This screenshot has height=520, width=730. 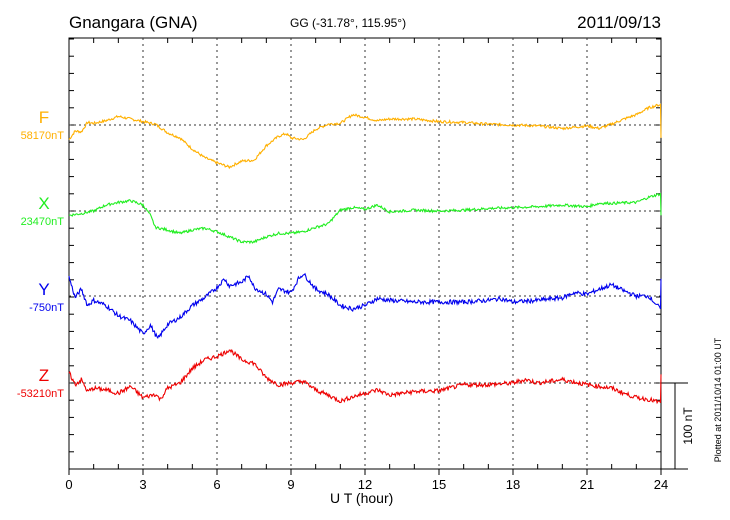 What do you see at coordinates (46, 308) in the screenshot?
I see `baseline-label-y: -750nT` at bounding box center [46, 308].